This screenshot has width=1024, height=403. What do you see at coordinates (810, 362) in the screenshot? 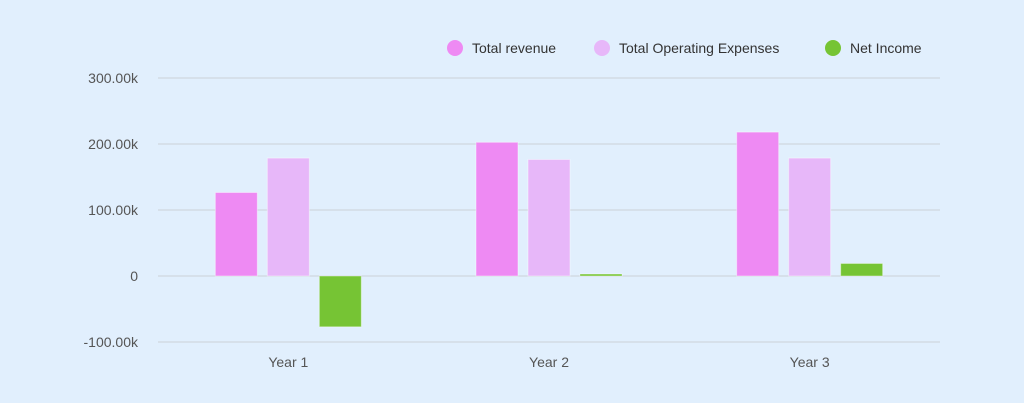
I see `x-tick-label: Year 3` at bounding box center [810, 362].